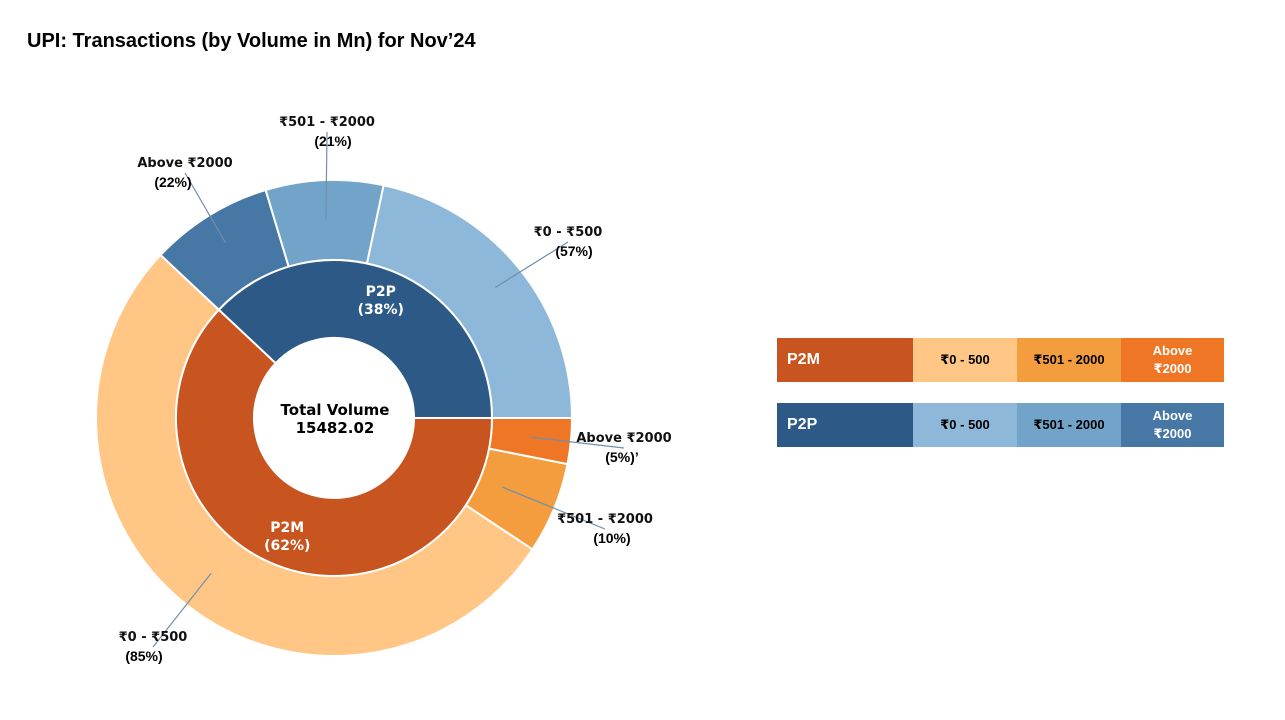  What do you see at coordinates (605, 519) in the screenshot?
I see `outer-label-p2m-1: ₹501 - ₹2000` at bounding box center [605, 519].